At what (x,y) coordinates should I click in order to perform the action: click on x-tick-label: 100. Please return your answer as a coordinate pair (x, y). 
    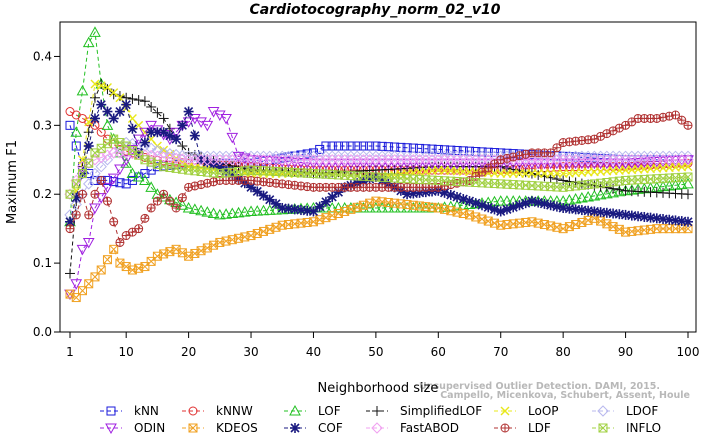
    Looking at the image, I should click on (688, 352).